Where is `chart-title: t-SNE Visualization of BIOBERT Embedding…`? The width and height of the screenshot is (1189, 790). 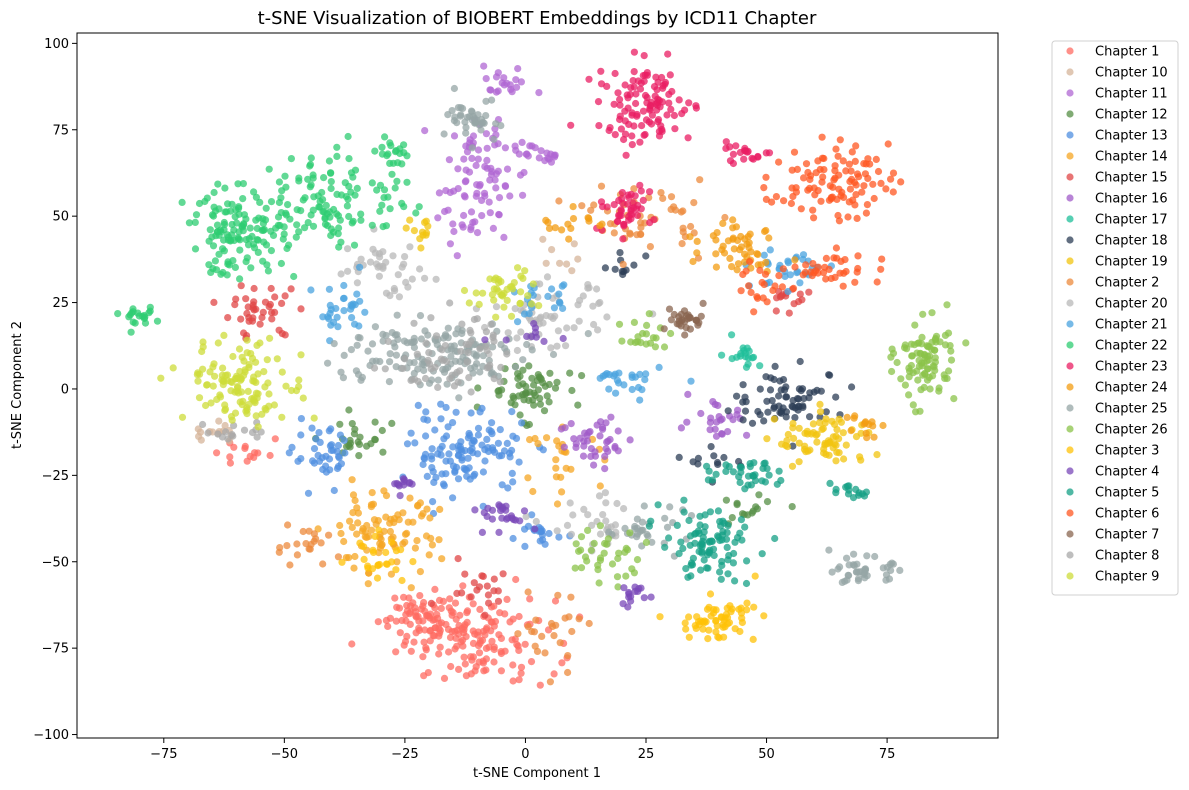
chart-title: t-SNE Visualization of BIOBERT Embedding… is located at coordinates (537, 18).